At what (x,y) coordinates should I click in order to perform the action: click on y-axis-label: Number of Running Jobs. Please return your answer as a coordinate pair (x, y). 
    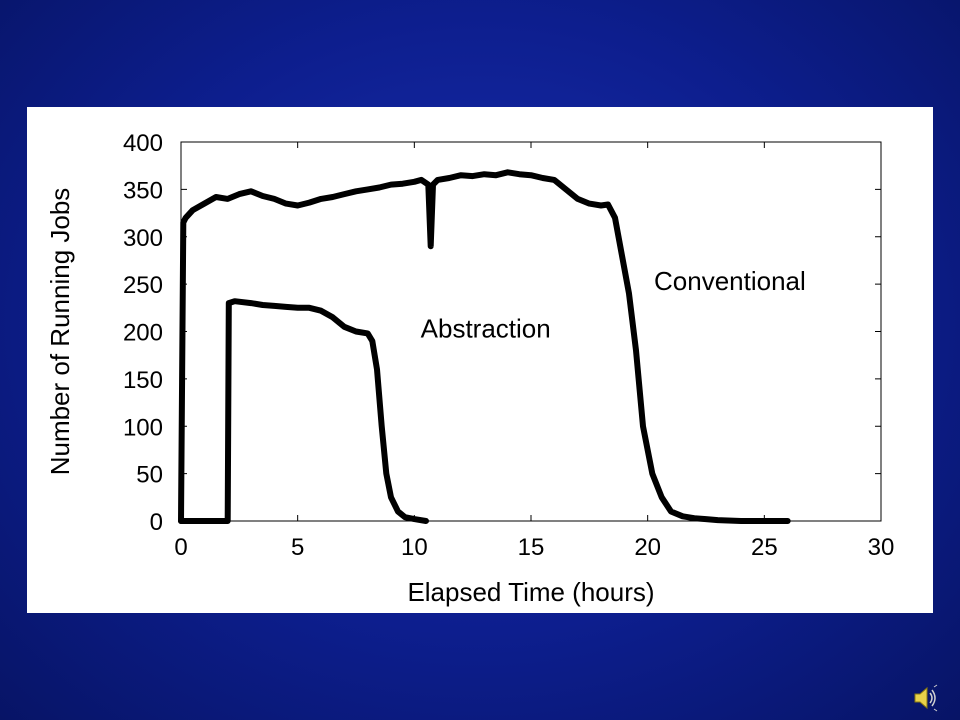
    Looking at the image, I should click on (60, 332).